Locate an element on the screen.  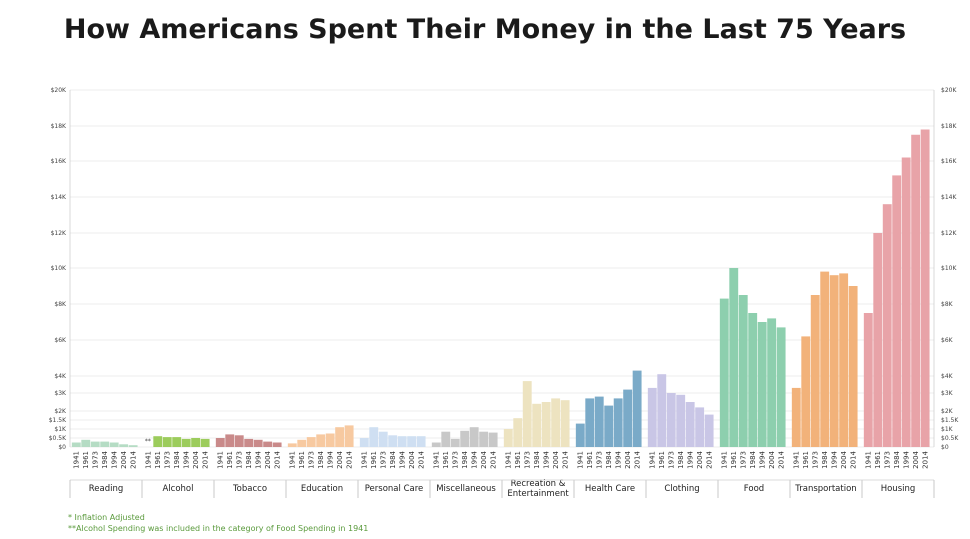
y-tick-label-right: $18K is located at coordinates (949, 126).